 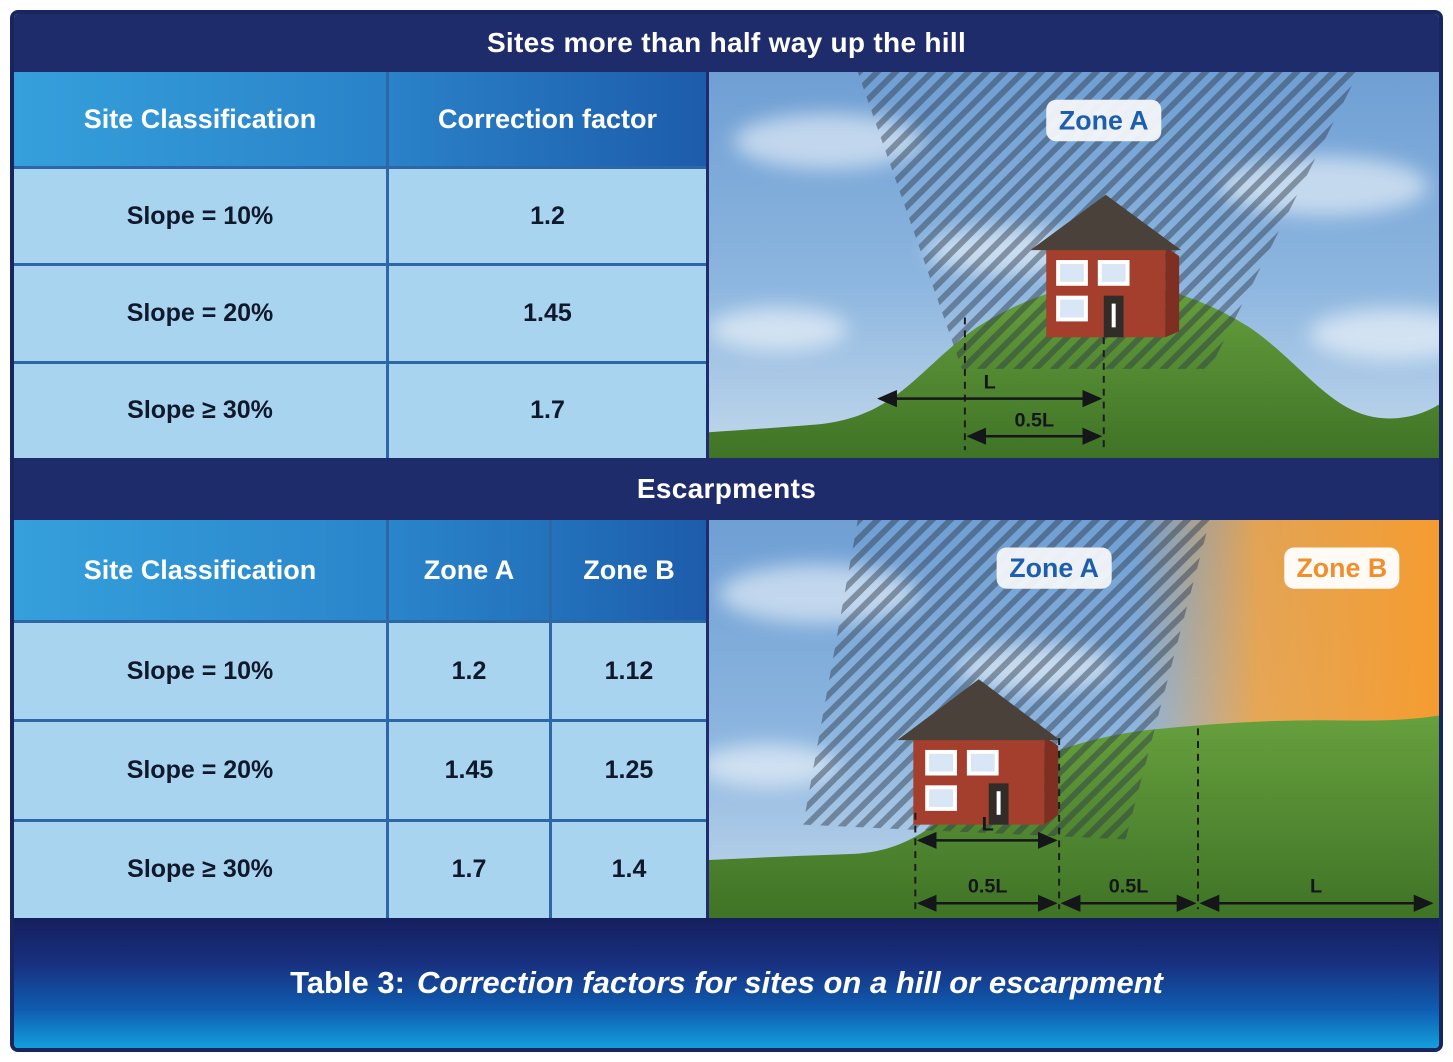 I want to click on zone-a-hatch, so click(x=1006, y=680).